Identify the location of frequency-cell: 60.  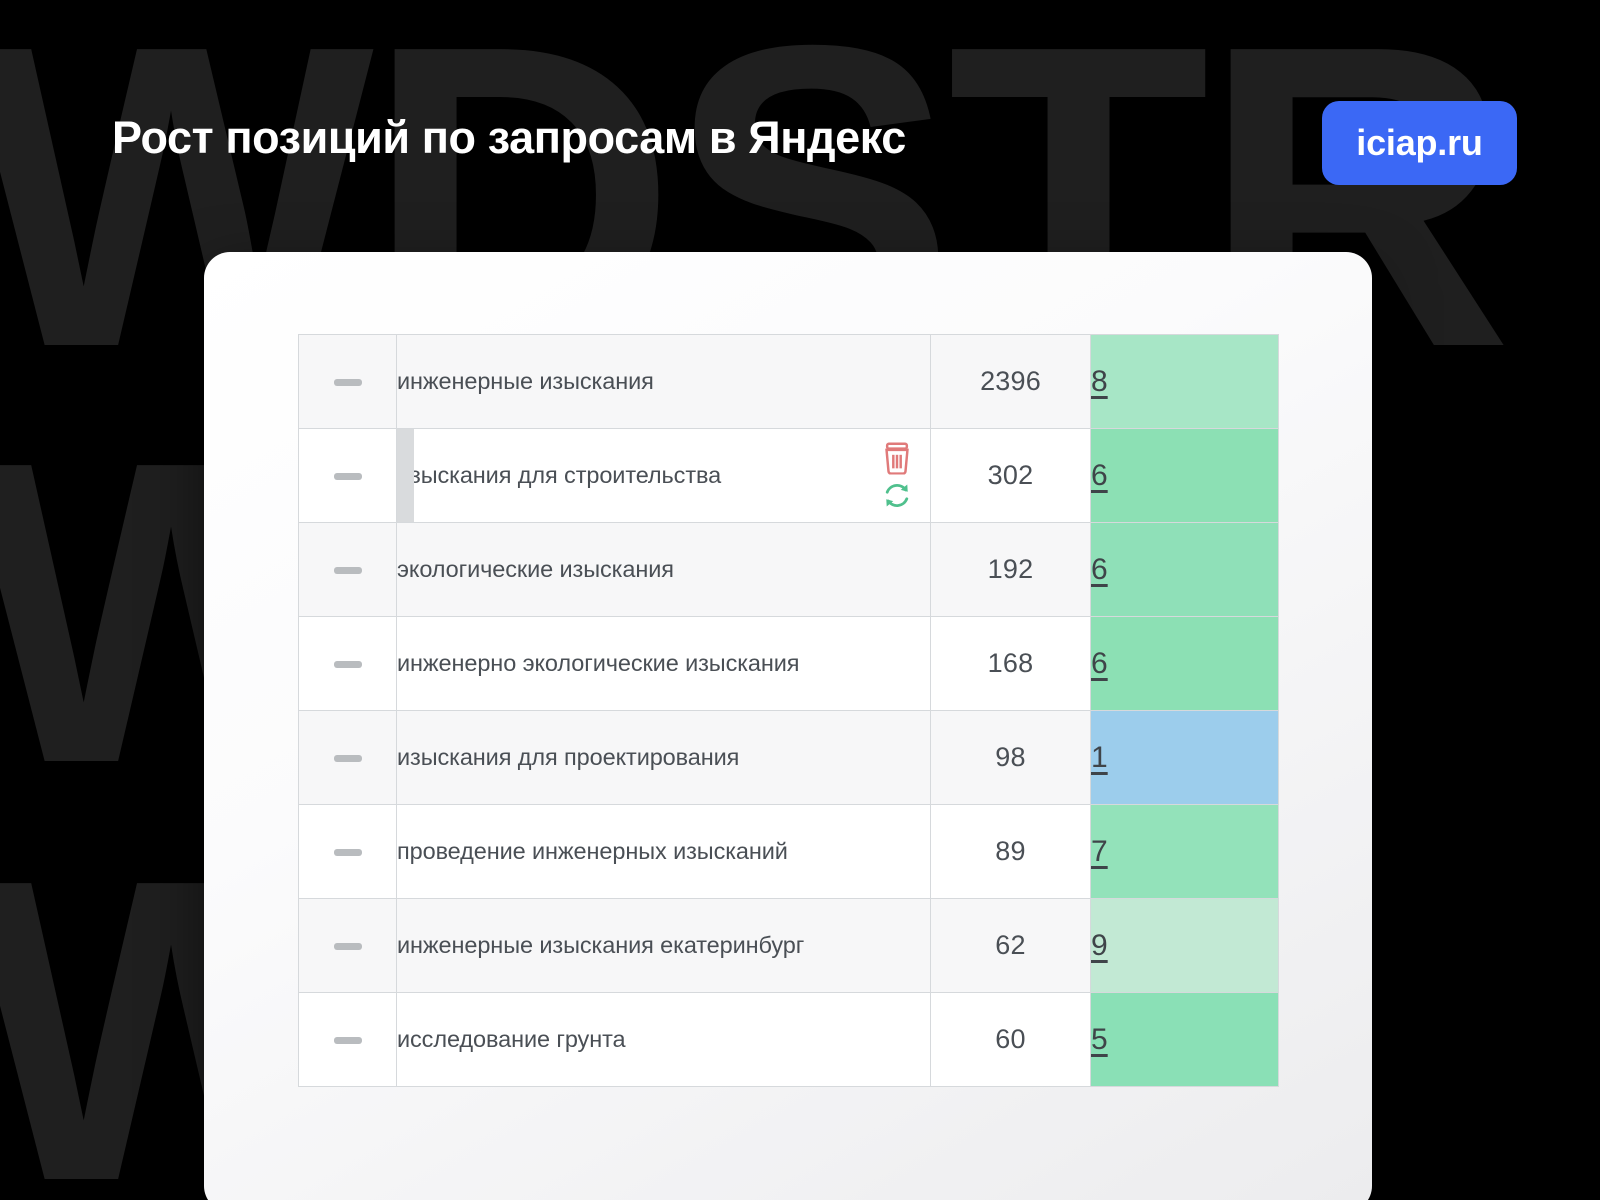
(1010, 1039).